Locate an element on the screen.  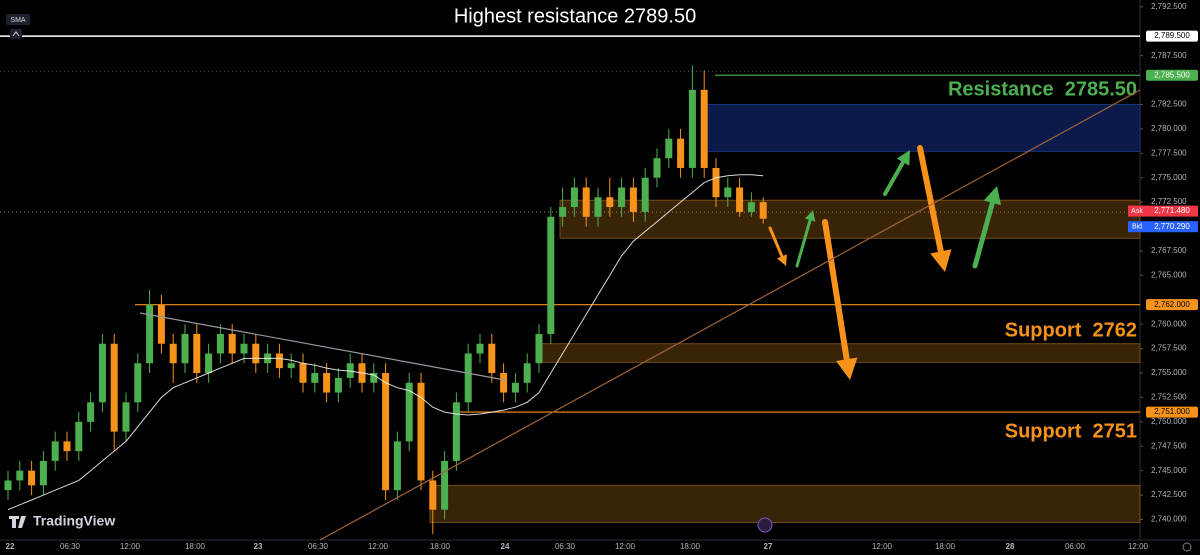
indicator-badge is located at coordinates (18, 19).